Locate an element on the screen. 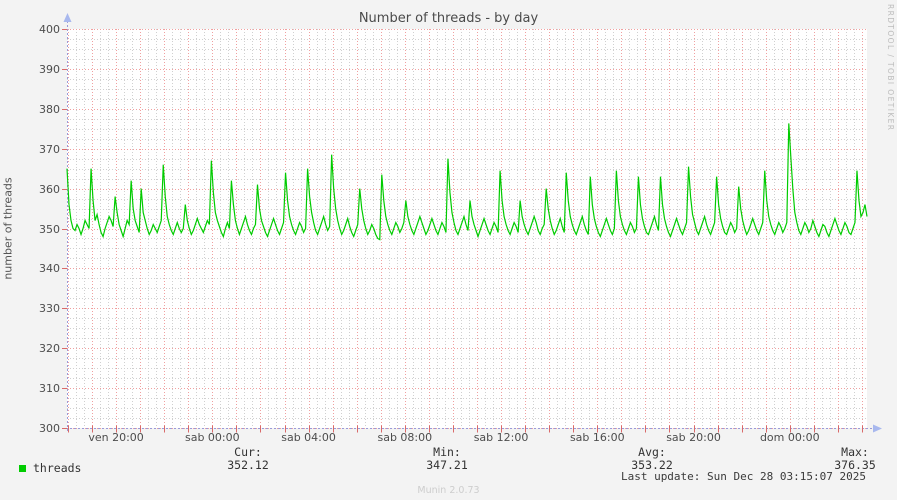 The image size is (897, 500). stat-label: Avg: is located at coordinates (652, 452).